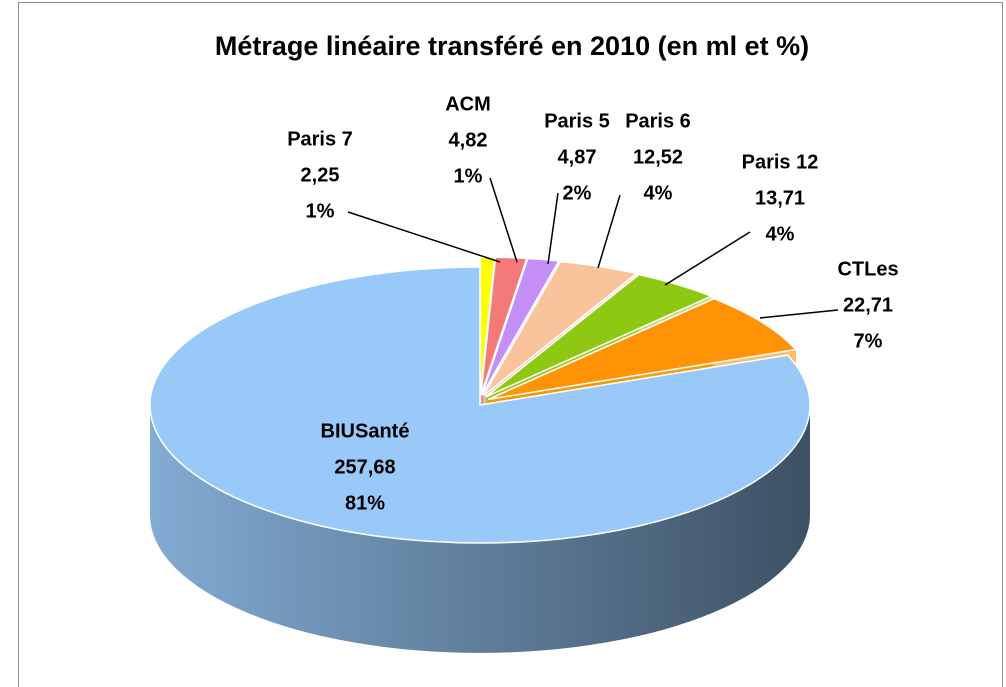 This screenshot has width=1006, height=687. I want to click on label-value: 257,68, so click(364, 467).